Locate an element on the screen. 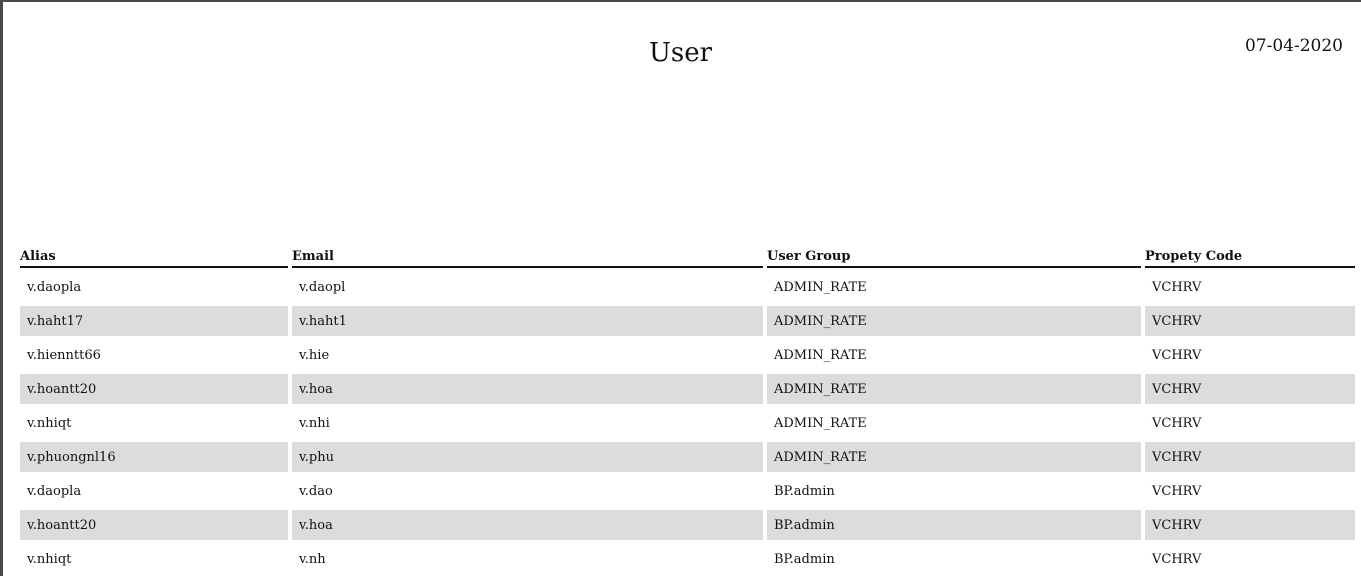 This screenshot has width=1361, height=578. page-title: User is located at coordinates (680, 53).